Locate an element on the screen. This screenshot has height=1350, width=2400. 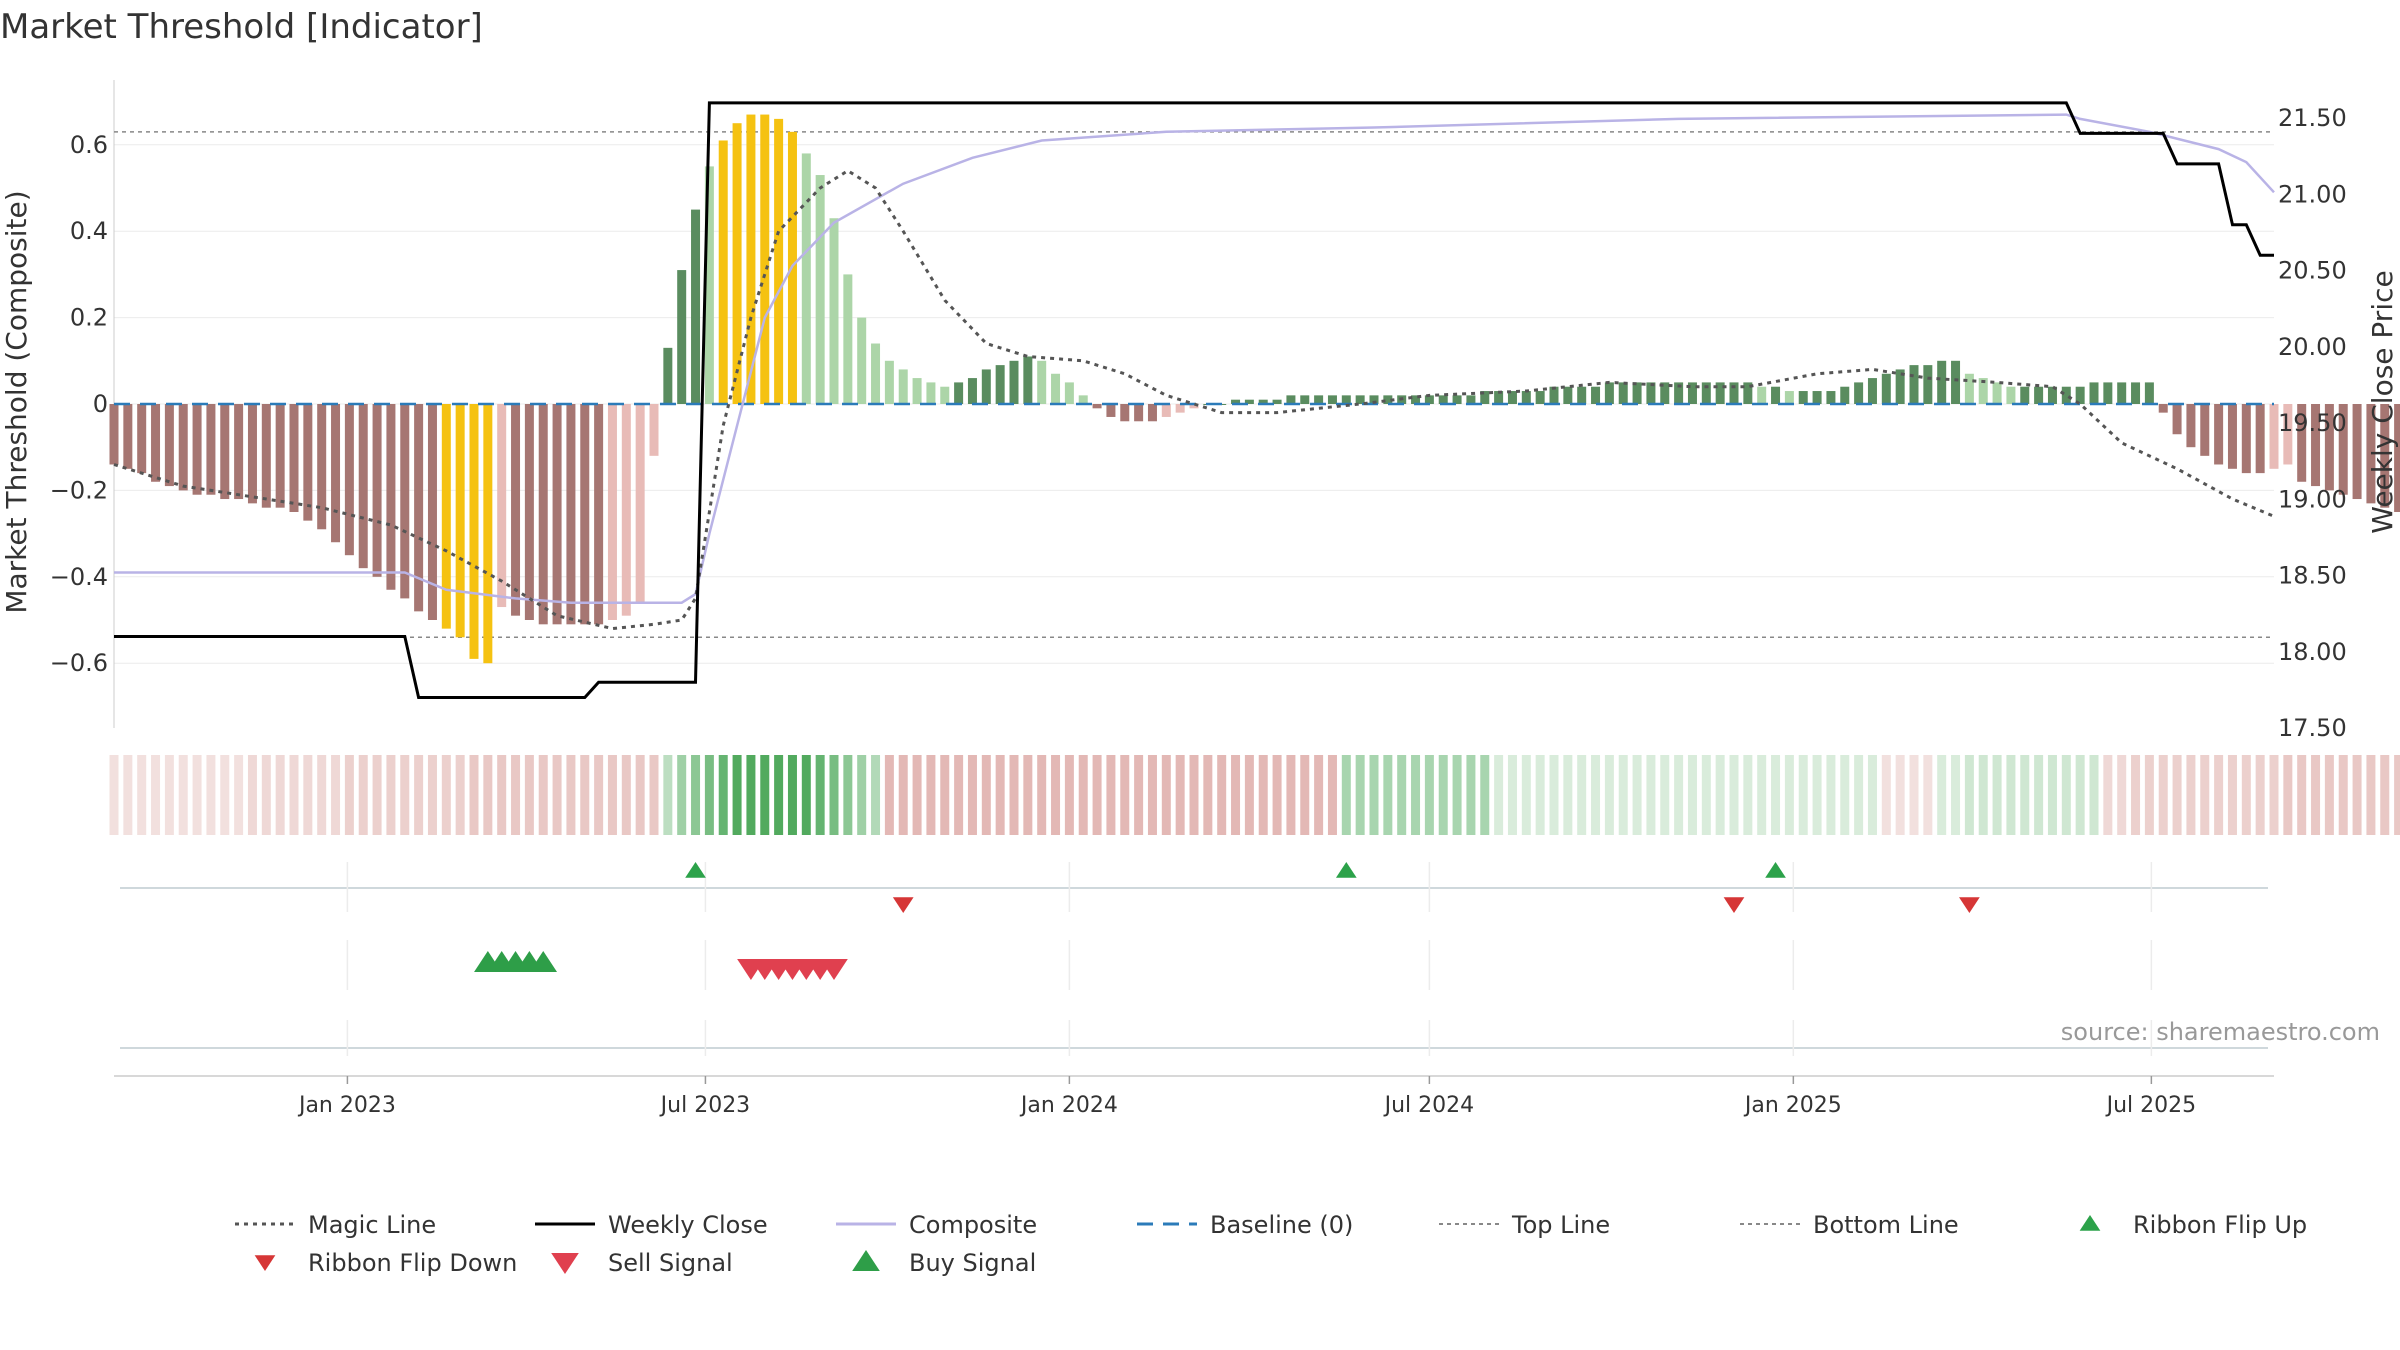
legend-label: Sell Signal is located at coordinates (670, 1263).